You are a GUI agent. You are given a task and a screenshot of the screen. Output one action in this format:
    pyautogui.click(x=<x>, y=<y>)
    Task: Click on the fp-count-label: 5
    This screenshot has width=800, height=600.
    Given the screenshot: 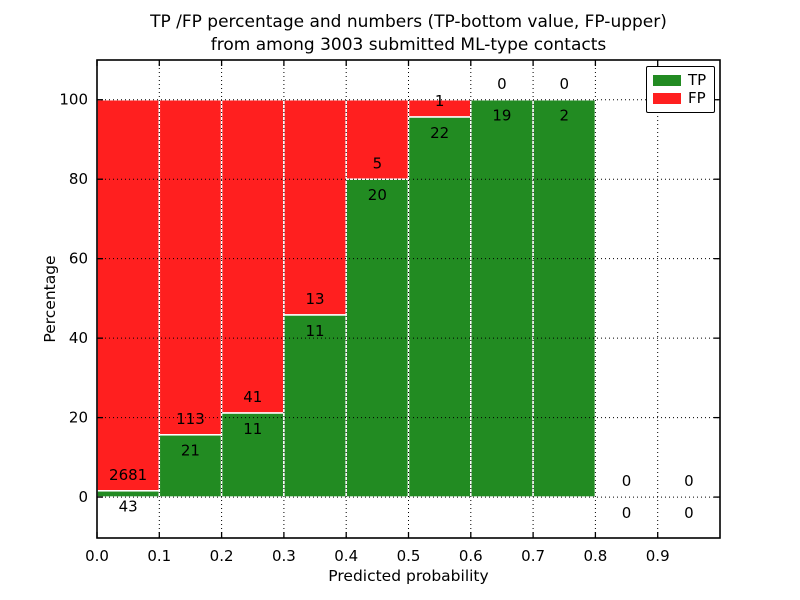 What is the action you would take?
    pyautogui.click(x=378, y=163)
    